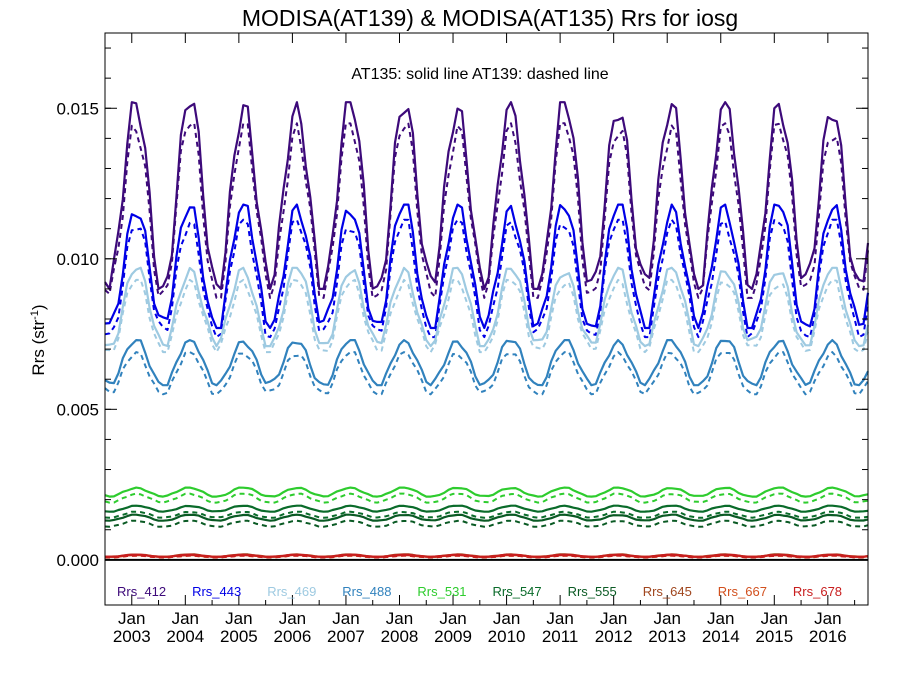  What do you see at coordinates (441, 591) in the screenshot?
I see `legend-entry-rrs-531: Rrs_531` at bounding box center [441, 591].